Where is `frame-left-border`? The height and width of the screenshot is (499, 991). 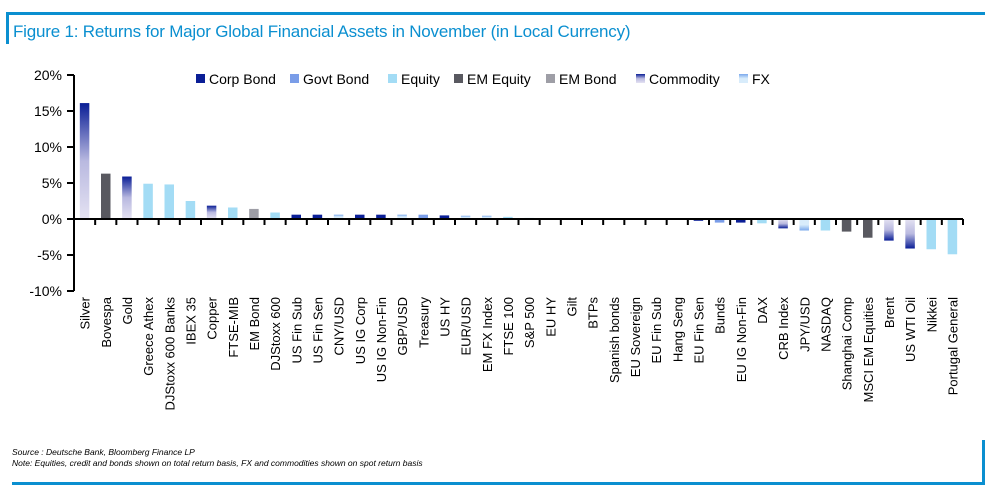 frame-left-border is located at coordinates (7, 28).